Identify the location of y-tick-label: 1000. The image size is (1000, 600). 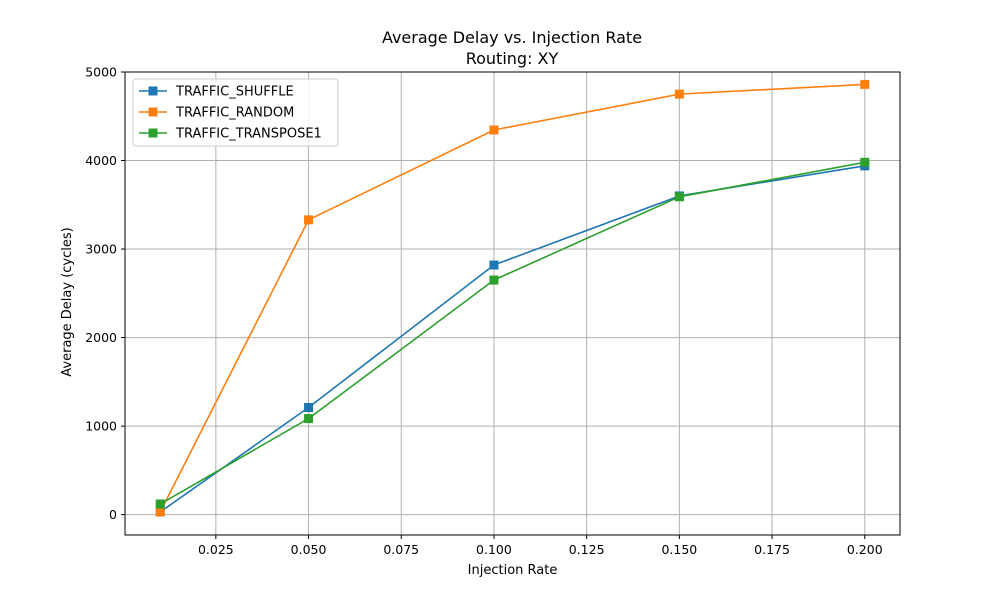
(101, 426).